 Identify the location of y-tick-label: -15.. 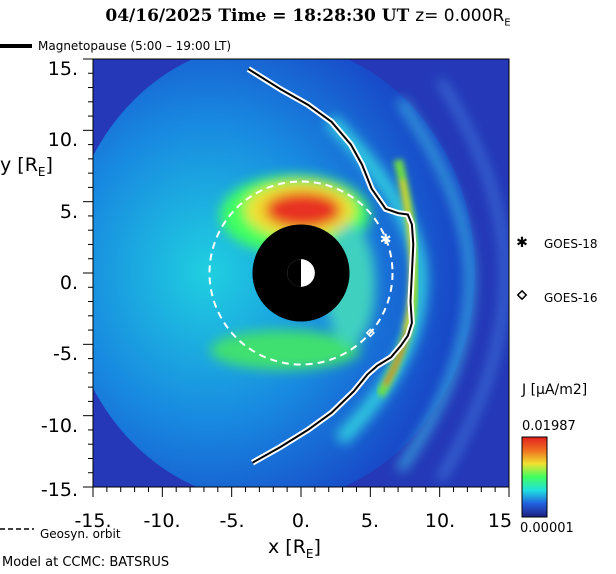
(59, 490).